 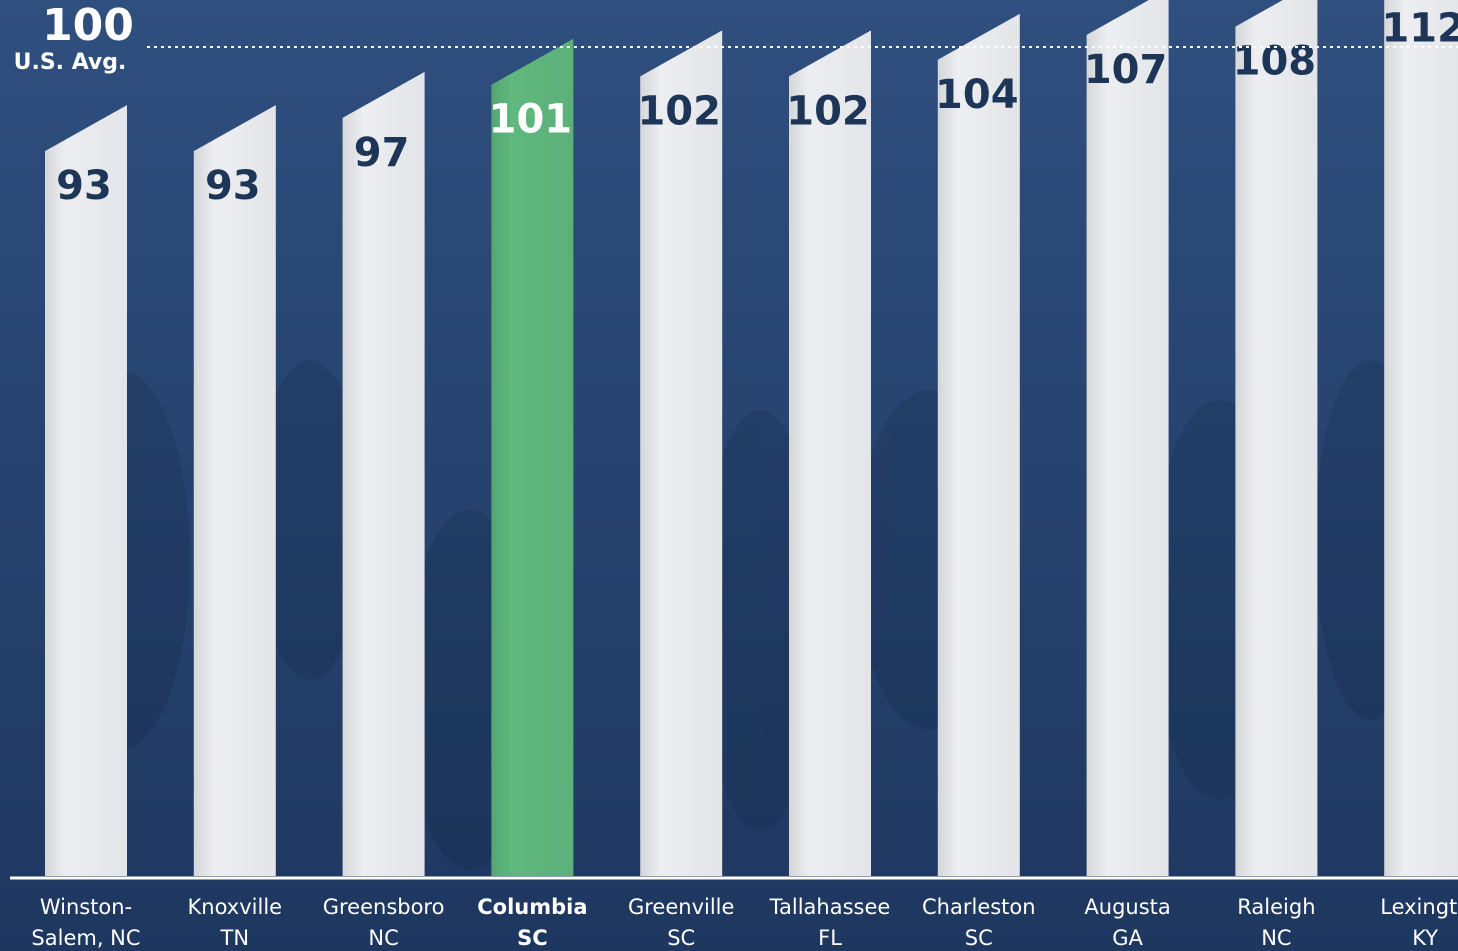 What do you see at coordinates (382, 153) in the screenshot?
I see `bar-value-label-2: 97` at bounding box center [382, 153].